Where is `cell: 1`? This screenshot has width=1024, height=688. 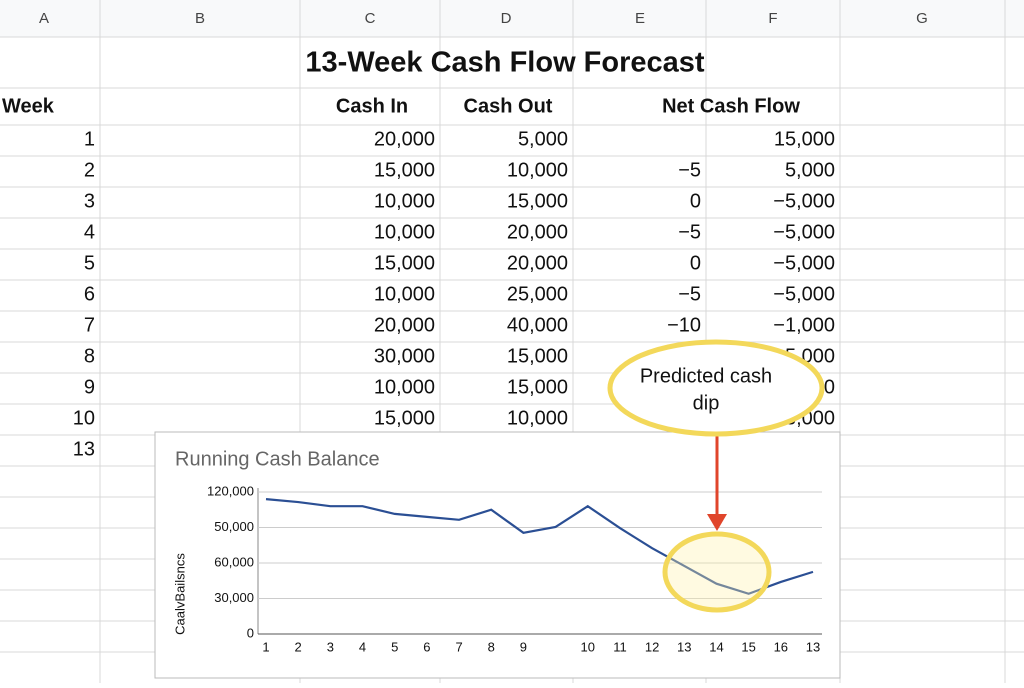 cell: 1 is located at coordinates (89, 139).